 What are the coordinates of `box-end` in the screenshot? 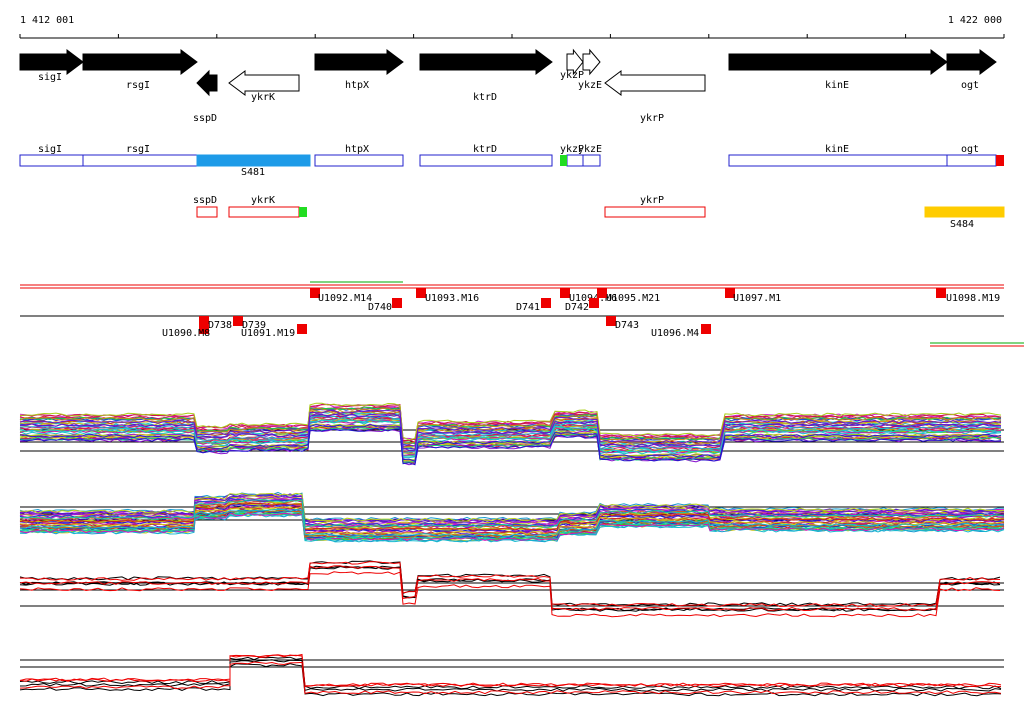 It's located at (303, 212).